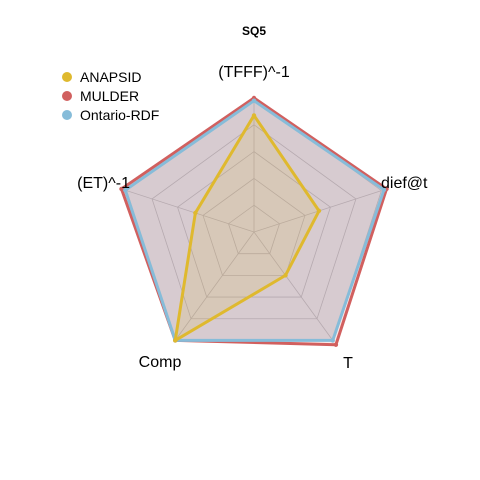 The height and width of the screenshot is (480, 480). Describe the element at coordinates (254, 72) in the screenshot. I see `axis-label-tfff: (TFFF)^-1` at that location.